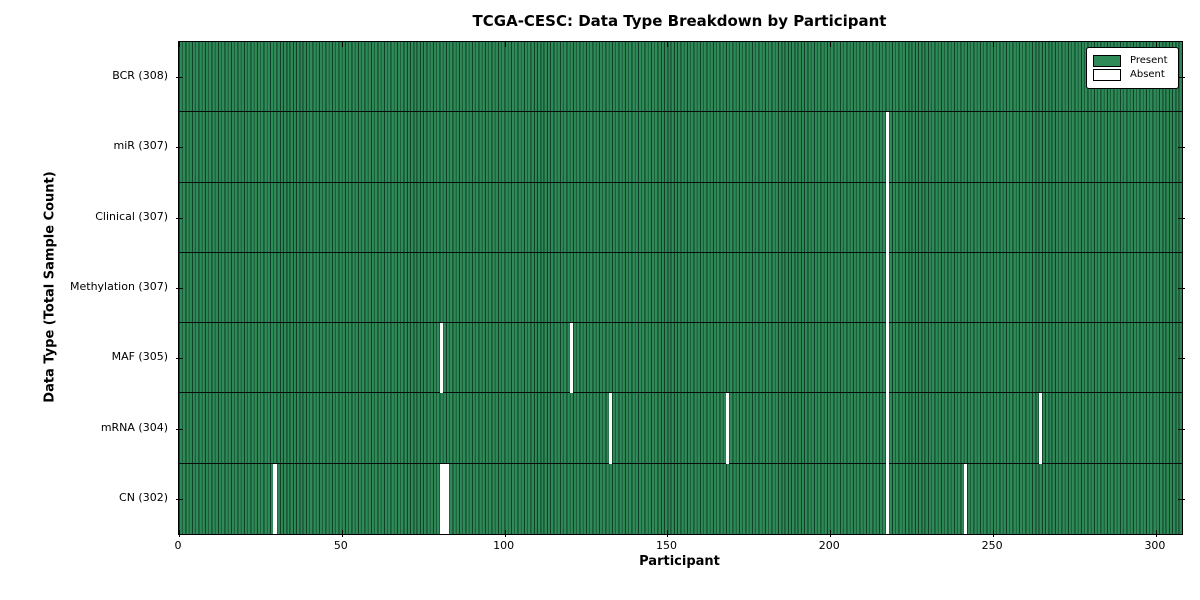 The height and width of the screenshot is (600, 1200). Describe the element at coordinates (119, 286) in the screenshot. I see `y-tick-label-methylation: Methylation (307)` at that location.